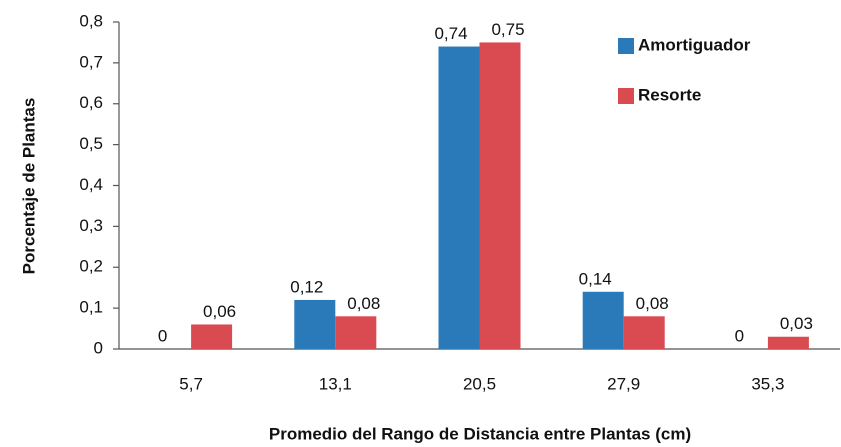  Describe the element at coordinates (91, 225) in the screenshot. I see `y-tick-label: 0,3` at that location.